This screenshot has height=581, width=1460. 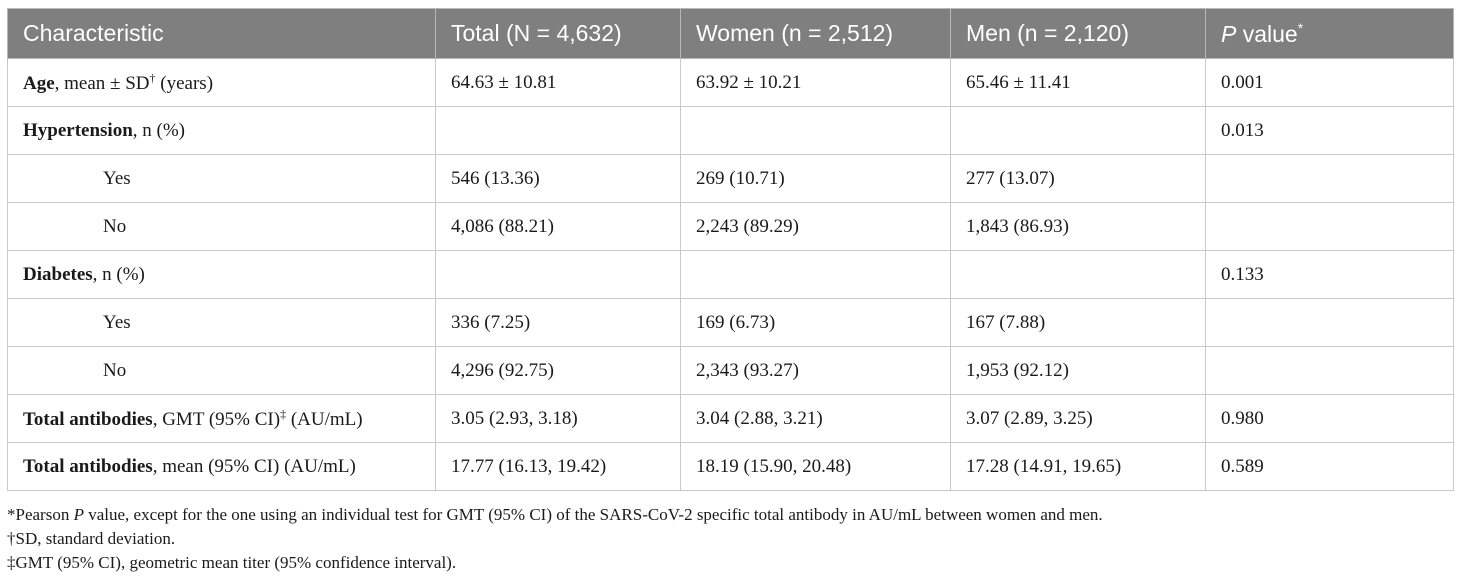 What do you see at coordinates (221, 33) in the screenshot?
I see `header-characteristic: Characteristic` at bounding box center [221, 33].